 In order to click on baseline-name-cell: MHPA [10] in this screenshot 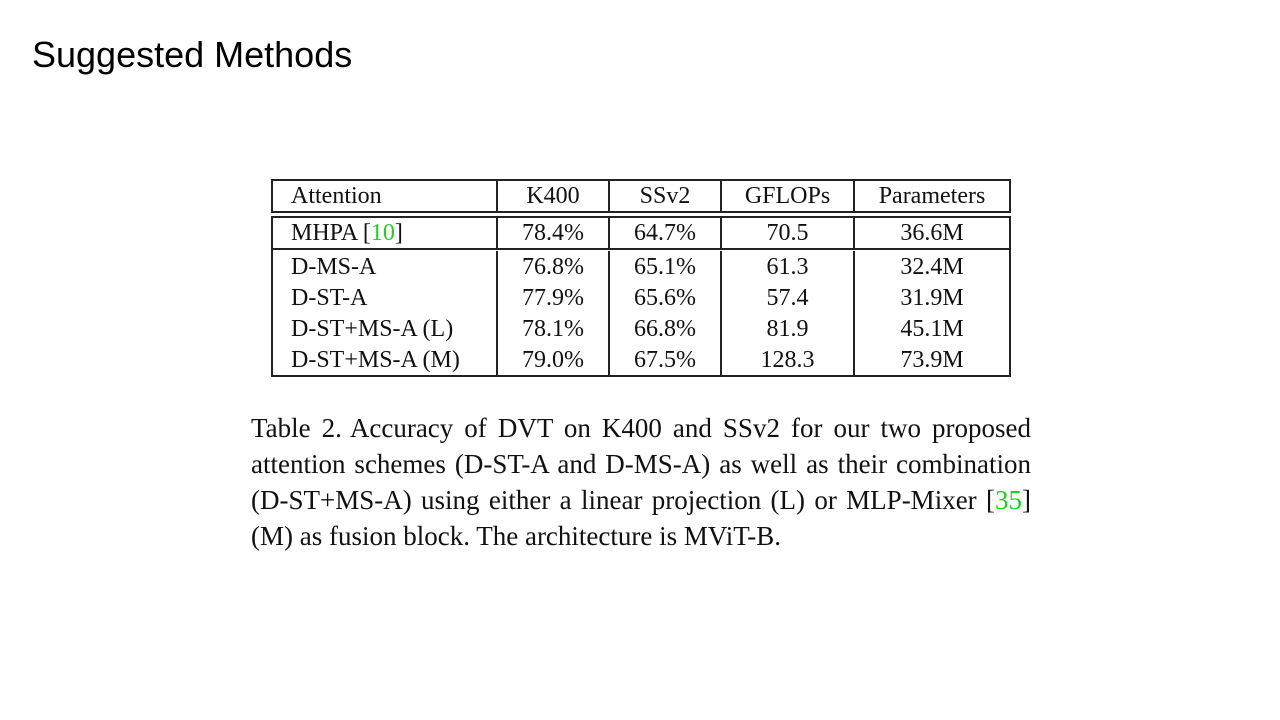, I will do `click(384, 233)`.